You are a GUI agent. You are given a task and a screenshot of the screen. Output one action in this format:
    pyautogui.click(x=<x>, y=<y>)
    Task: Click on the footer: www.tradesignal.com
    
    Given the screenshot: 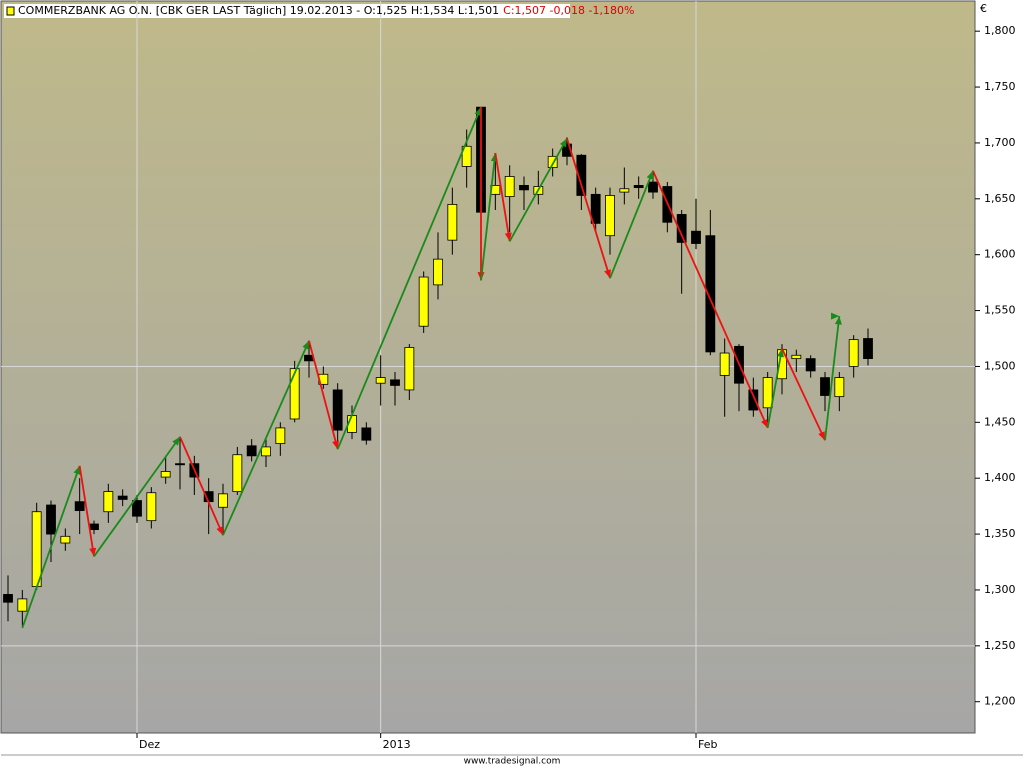 What is the action you would take?
    pyautogui.click(x=512, y=762)
    